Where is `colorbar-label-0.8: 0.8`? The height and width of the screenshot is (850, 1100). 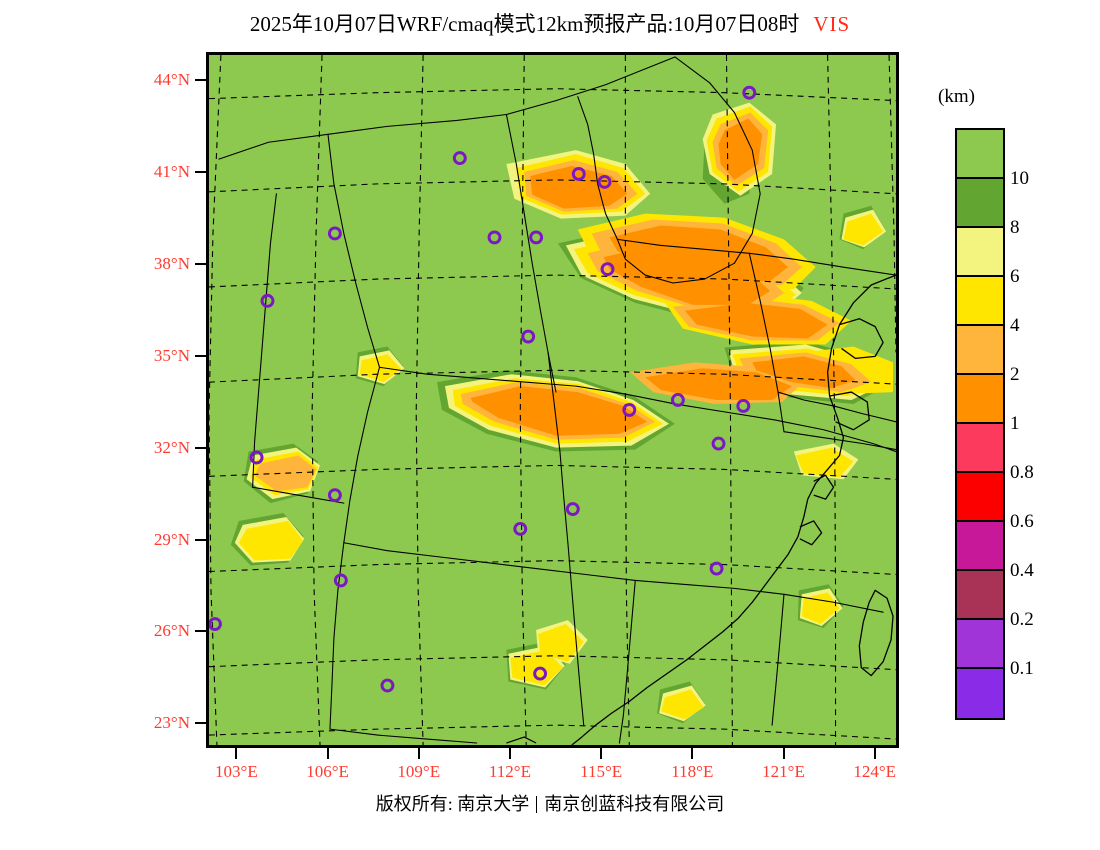
colorbar-label-0.8: 0.8 is located at coordinates (1022, 472).